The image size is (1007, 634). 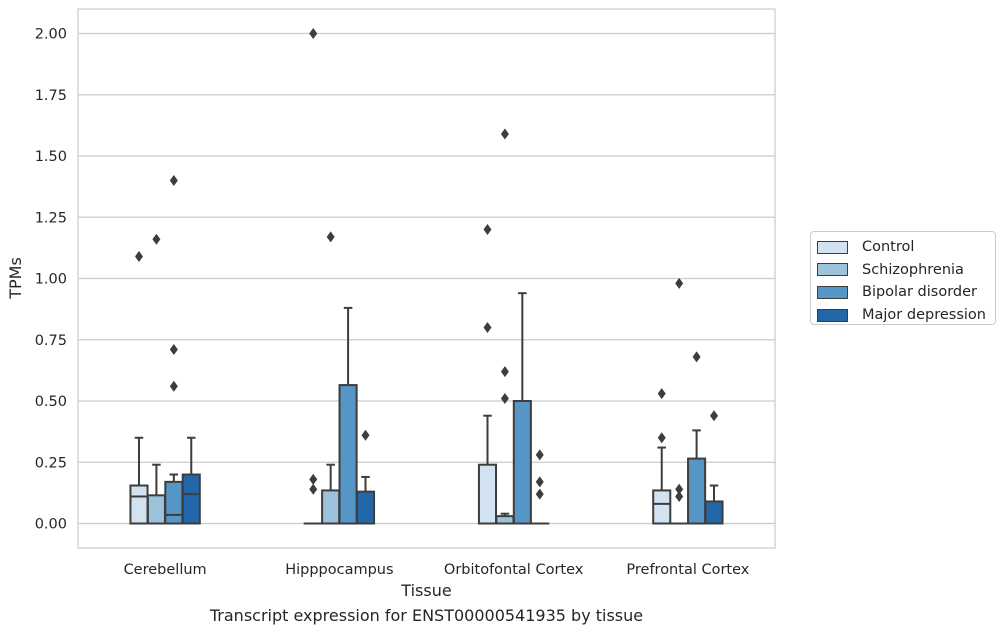 What do you see at coordinates (924, 315) in the screenshot?
I see `legend-label: Major depression` at bounding box center [924, 315].